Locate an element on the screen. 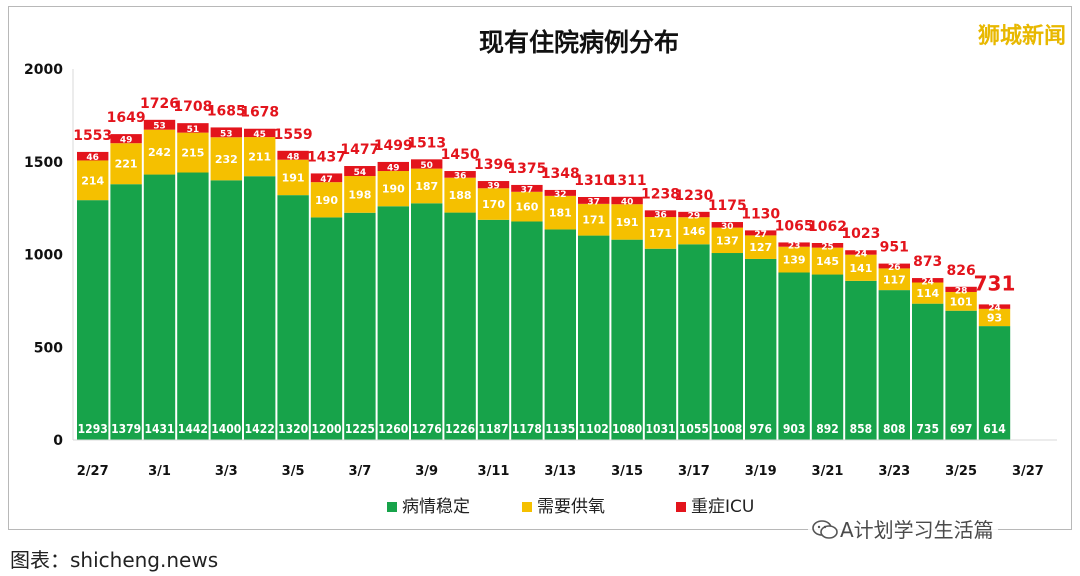 The image size is (1080, 576). legend-swatch-oxygen is located at coordinates (527, 507).